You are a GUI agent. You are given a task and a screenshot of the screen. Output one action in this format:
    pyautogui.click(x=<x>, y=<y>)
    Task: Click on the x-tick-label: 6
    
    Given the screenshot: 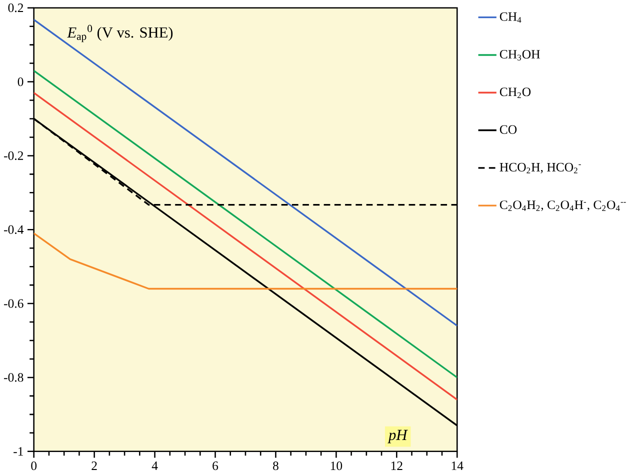 What is the action you would take?
    pyautogui.click(x=215, y=466)
    